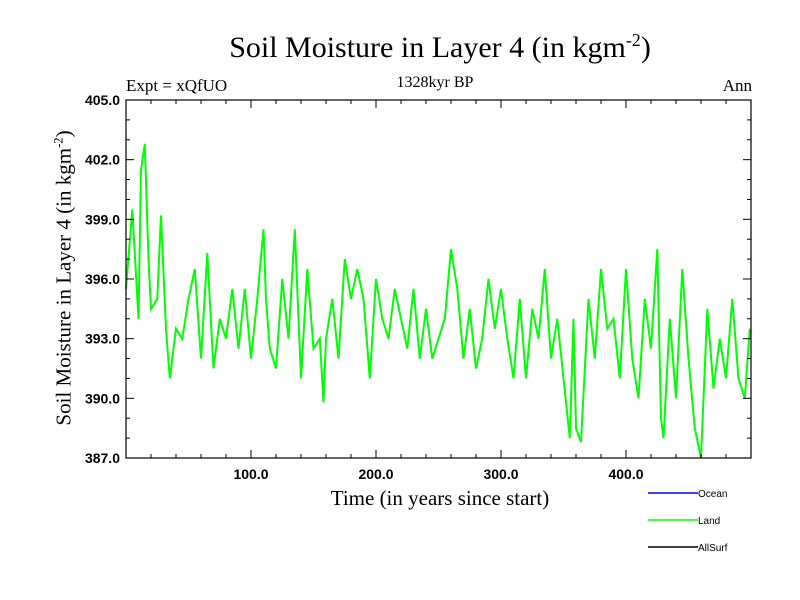  What do you see at coordinates (177, 85) in the screenshot?
I see `experiment-label: Expt = xQfUO` at bounding box center [177, 85].